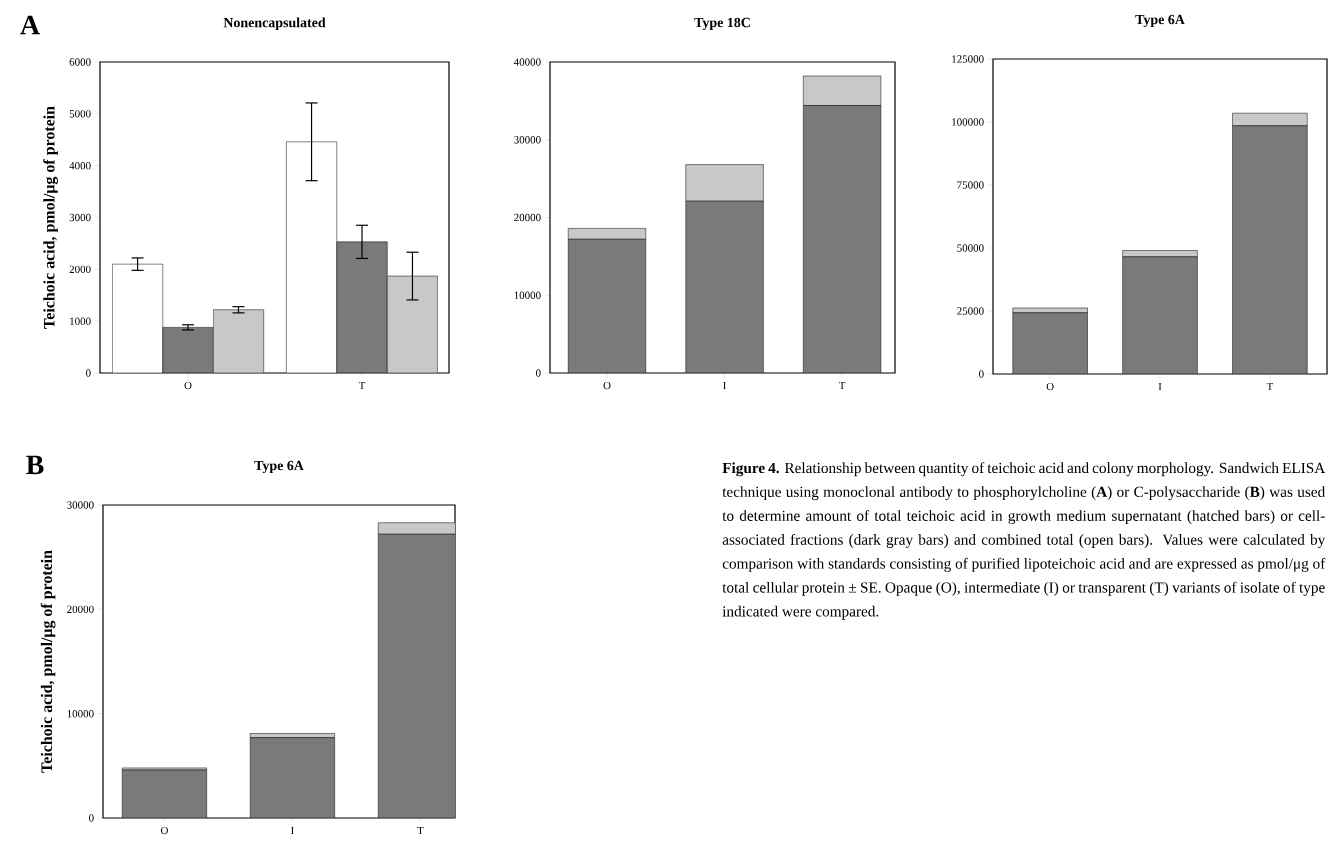 This screenshot has height=846, width=1330. I want to click on y-tick-label: 75000, so click(970, 185).